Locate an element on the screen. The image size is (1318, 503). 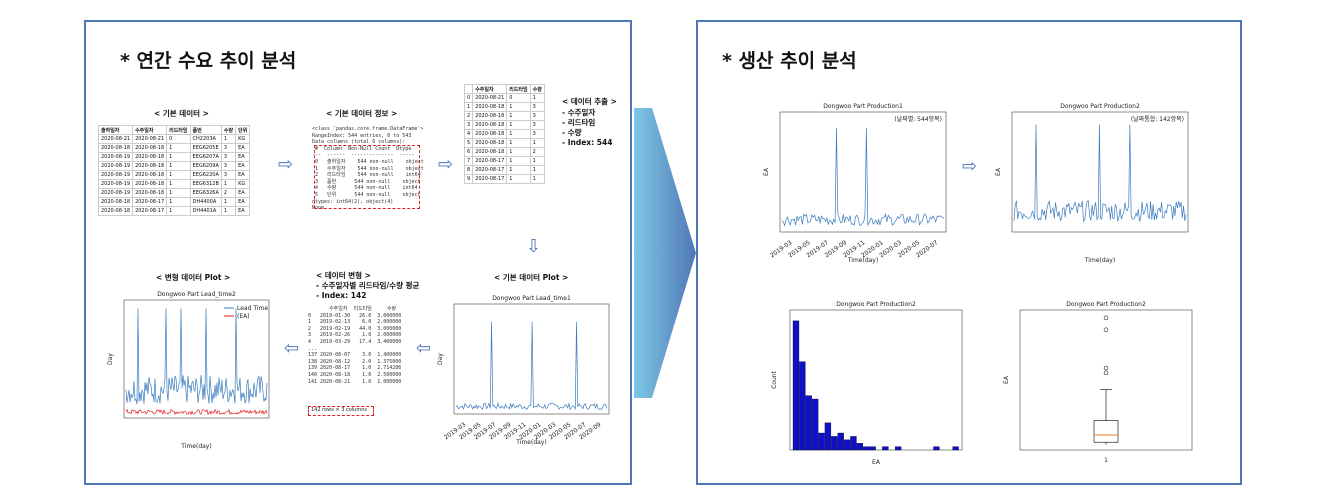
table-row: 7 2020-08-17 1 1 is located at coordinates (504, 161).